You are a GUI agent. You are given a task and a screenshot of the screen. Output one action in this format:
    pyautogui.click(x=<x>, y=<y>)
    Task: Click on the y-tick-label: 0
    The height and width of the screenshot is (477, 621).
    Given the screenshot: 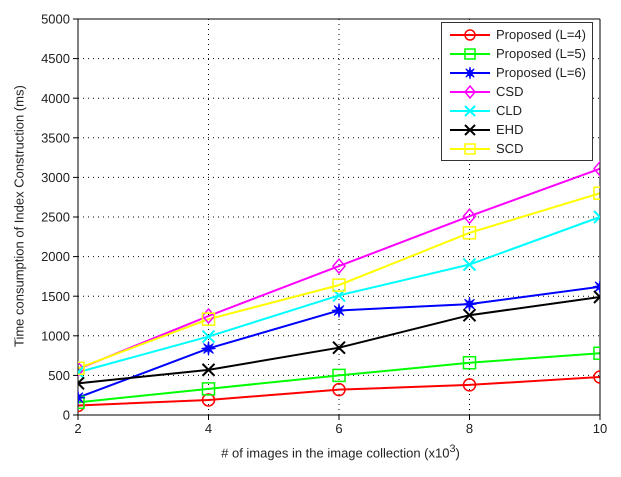 What is the action you would take?
    pyautogui.click(x=66, y=415)
    